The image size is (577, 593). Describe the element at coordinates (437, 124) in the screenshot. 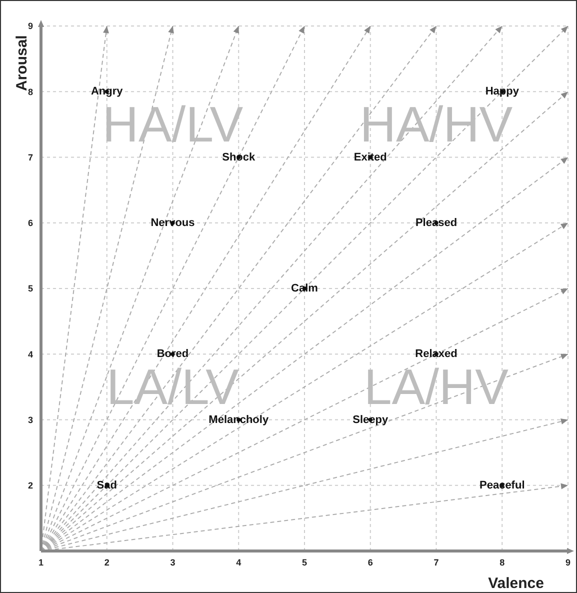

I see `annotation: HA/HV` at that location.